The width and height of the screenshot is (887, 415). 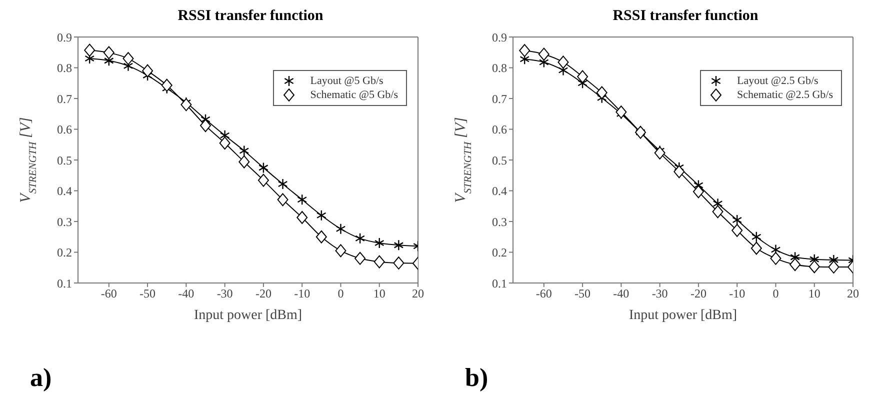 What do you see at coordinates (347, 81) in the screenshot?
I see `legend-label: Layout @5 Gb/s` at bounding box center [347, 81].